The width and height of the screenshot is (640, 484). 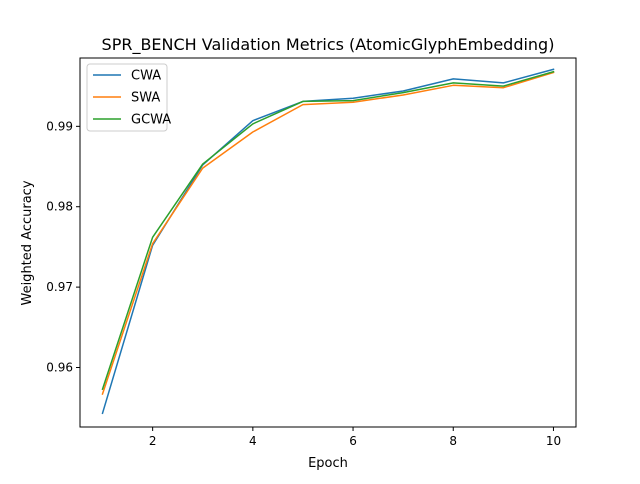 I want to click on y-tick-label: 0.99, so click(x=59, y=126).